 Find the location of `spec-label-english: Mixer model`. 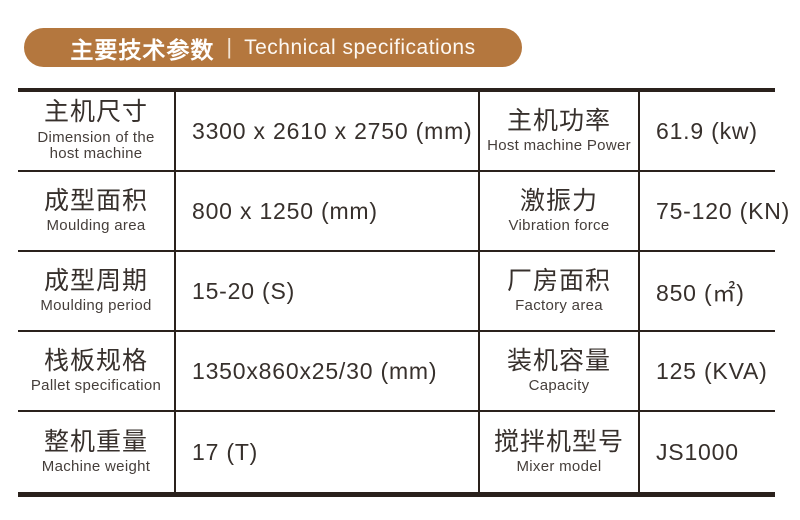

spec-label-english: Mixer model is located at coordinates (559, 466).